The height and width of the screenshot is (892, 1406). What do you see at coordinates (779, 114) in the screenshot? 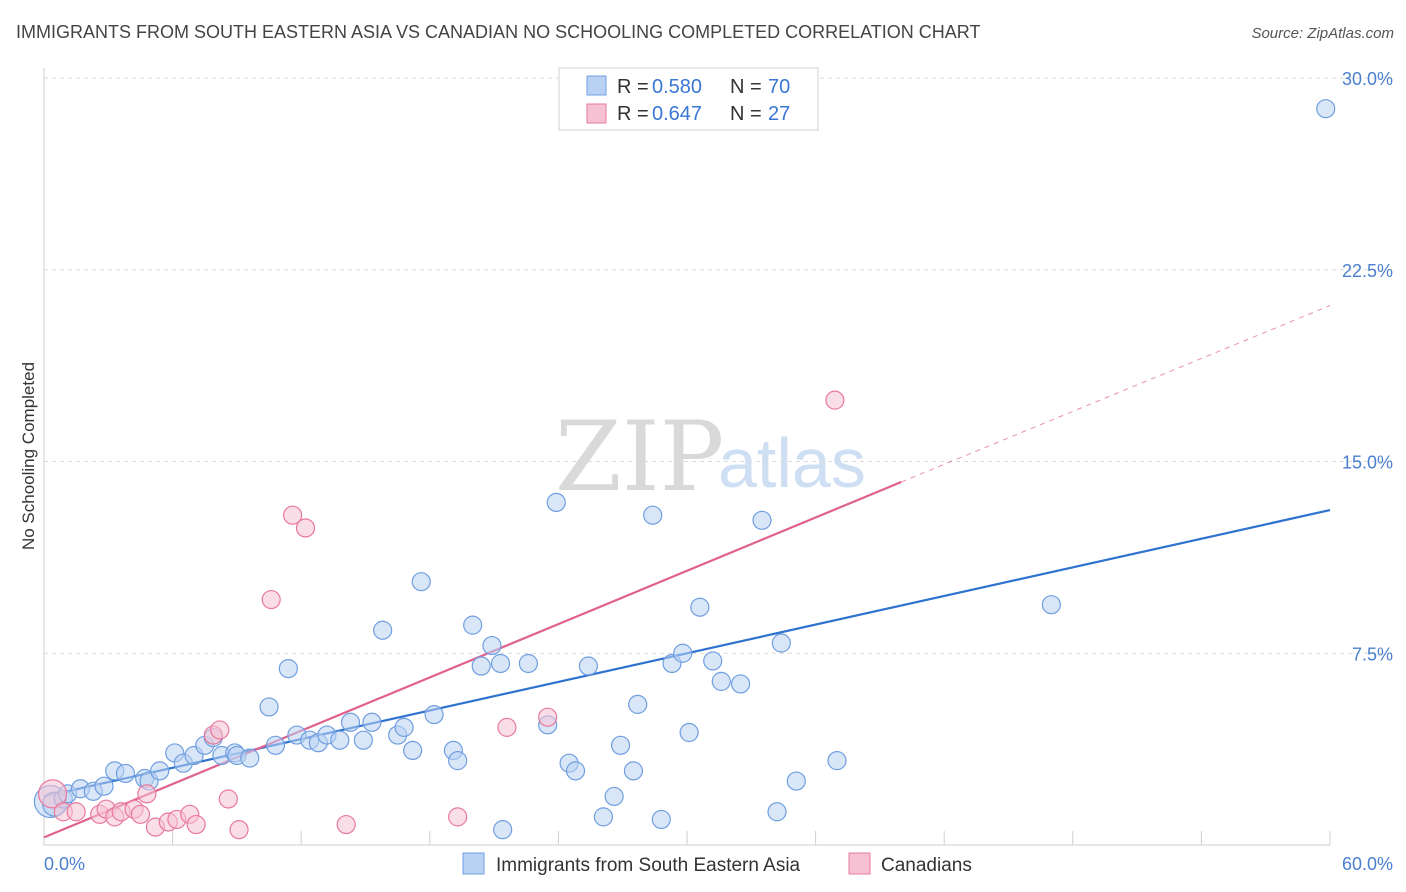
I see `legend-n-value-pink: 27` at bounding box center [779, 114].